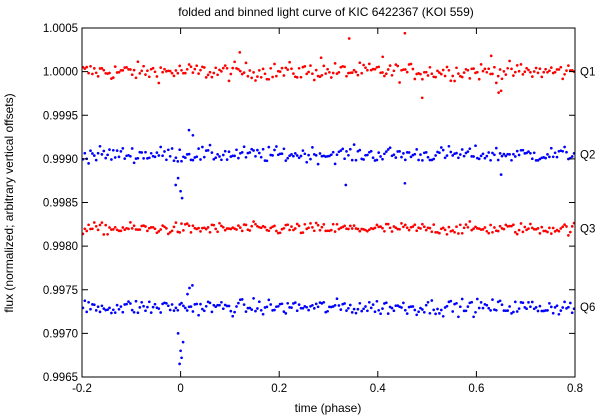 Image resolution: width=600 pixels, height=418 pixels. Describe the element at coordinates (328, 408) in the screenshot. I see `x-axis-label: time (phase)` at that location.